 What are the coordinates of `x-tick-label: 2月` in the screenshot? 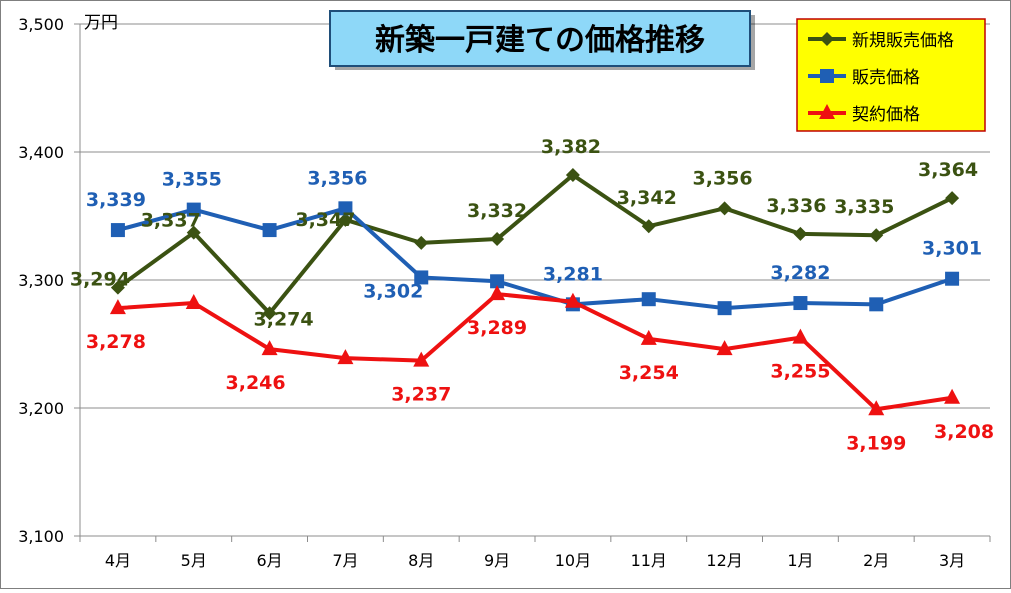 It's located at (876, 560).